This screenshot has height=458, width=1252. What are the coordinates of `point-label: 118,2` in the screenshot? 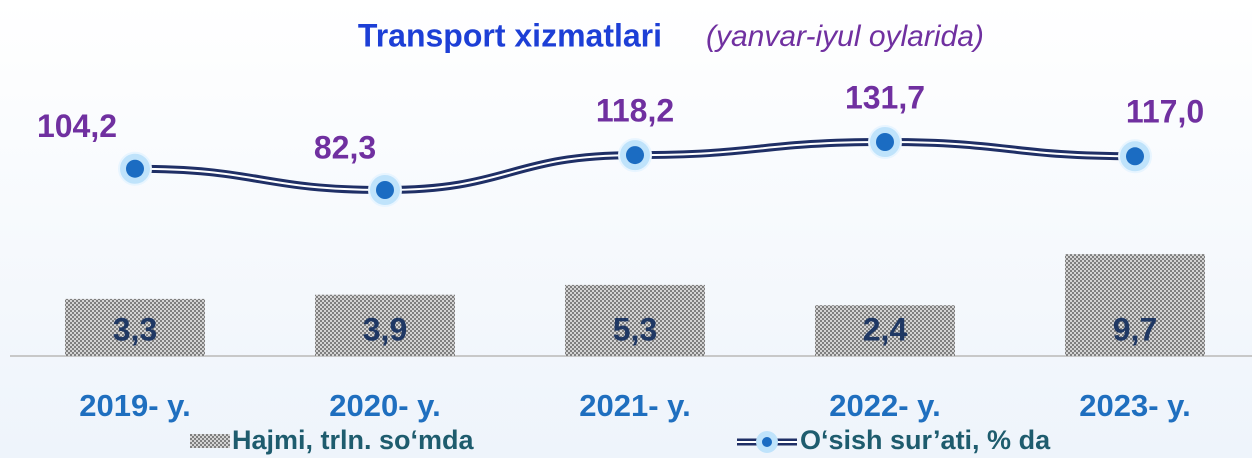 It's located at (635, 111).